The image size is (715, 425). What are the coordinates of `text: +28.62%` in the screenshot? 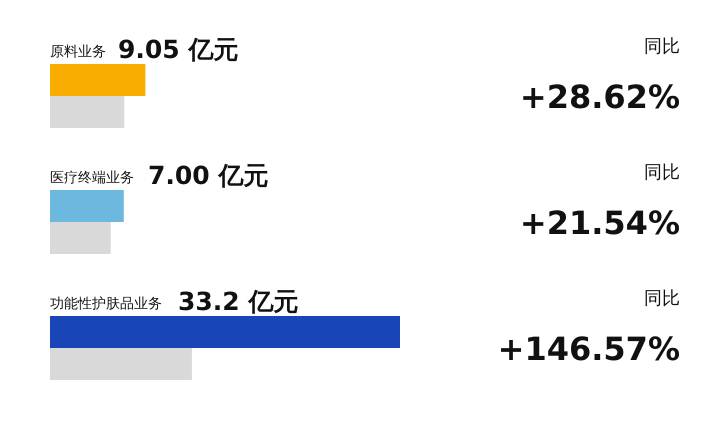 It's located at (600, 97).